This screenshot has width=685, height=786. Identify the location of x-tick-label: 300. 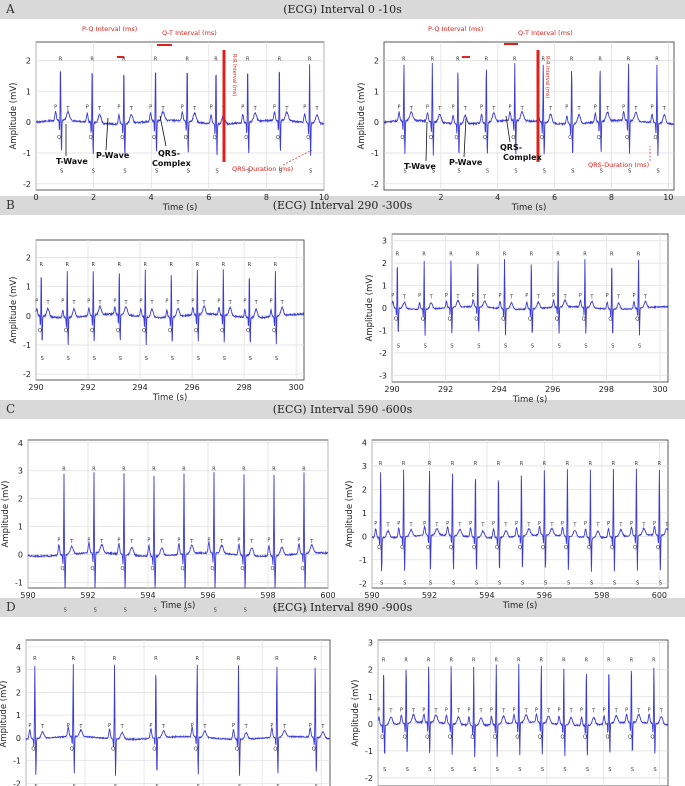
(659, 389).